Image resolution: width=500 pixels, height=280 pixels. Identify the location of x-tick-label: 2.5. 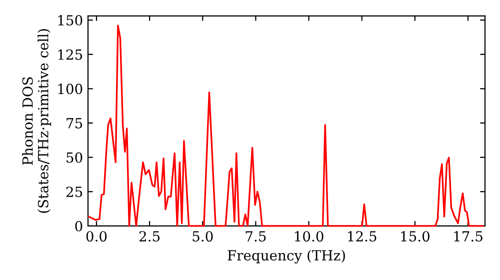
(149, 236).